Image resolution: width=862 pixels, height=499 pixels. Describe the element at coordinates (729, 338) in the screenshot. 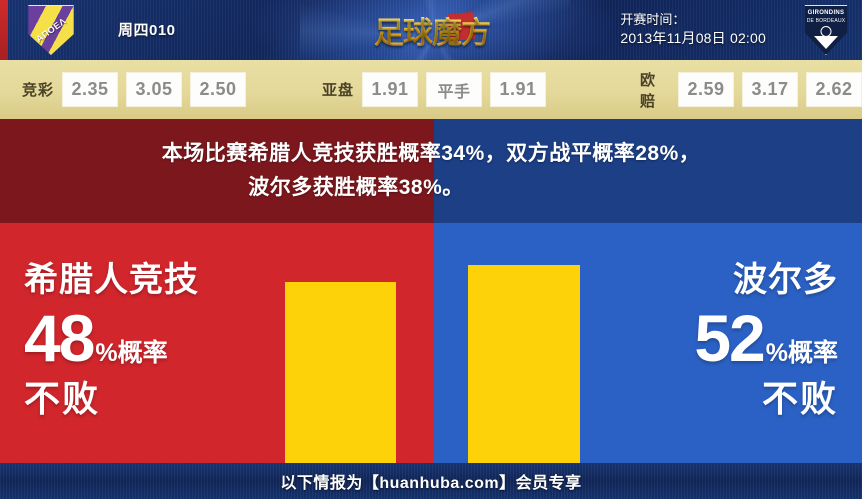

I see `away-percent-value: 52` at that location.